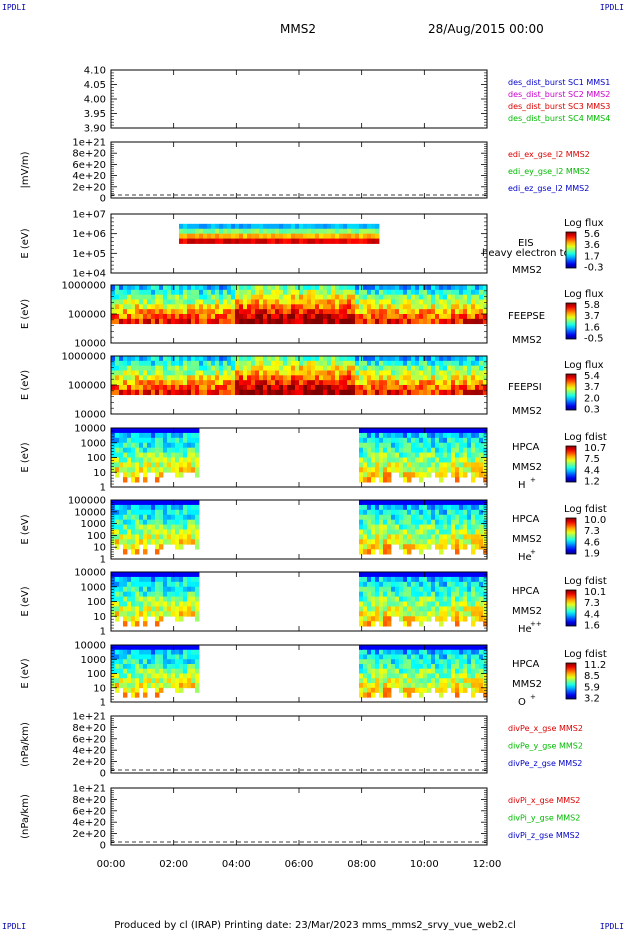  What do you see at coordinates (527, 270) in the screenshot?
I see `spacecraft-label: MMS2` at bounding box center [527, 270].